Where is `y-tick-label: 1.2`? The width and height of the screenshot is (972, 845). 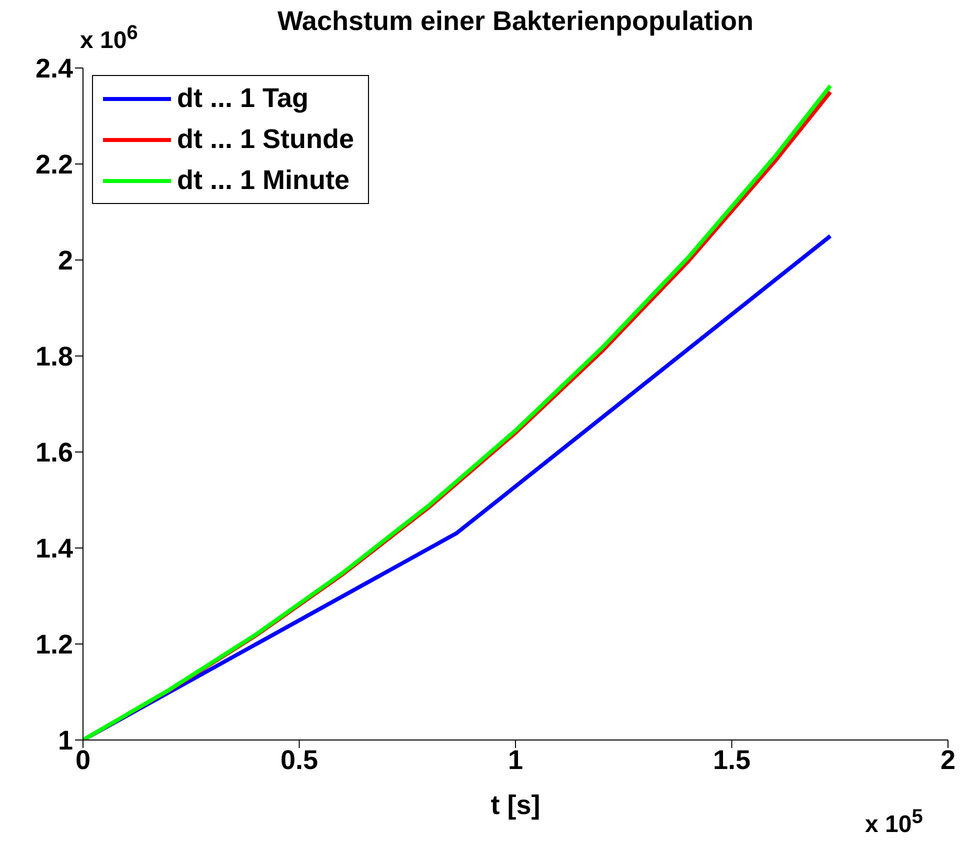 y-tick-label: 1.2 is located at coordinates (54, 645).